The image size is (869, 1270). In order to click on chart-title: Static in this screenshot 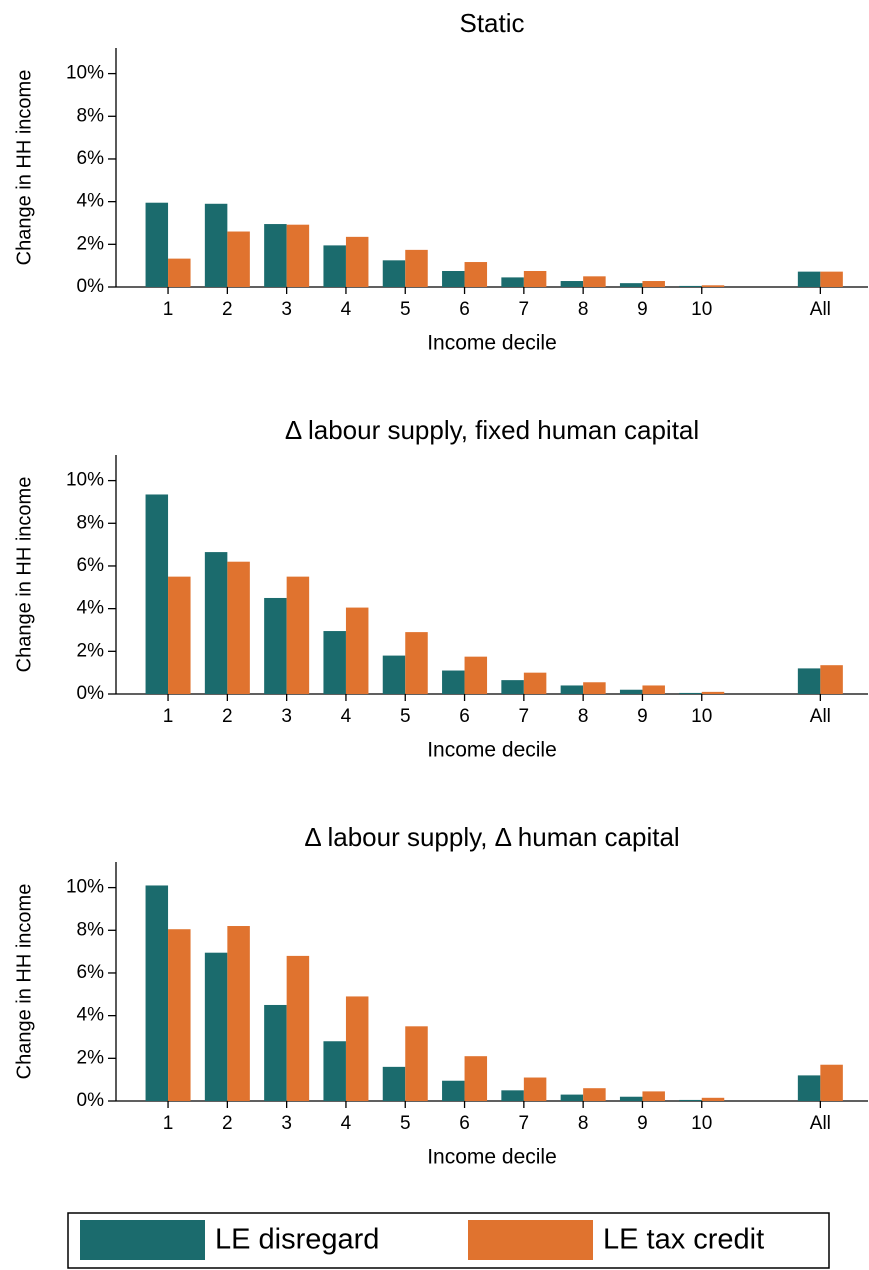, I will do `click(491, 23)`.